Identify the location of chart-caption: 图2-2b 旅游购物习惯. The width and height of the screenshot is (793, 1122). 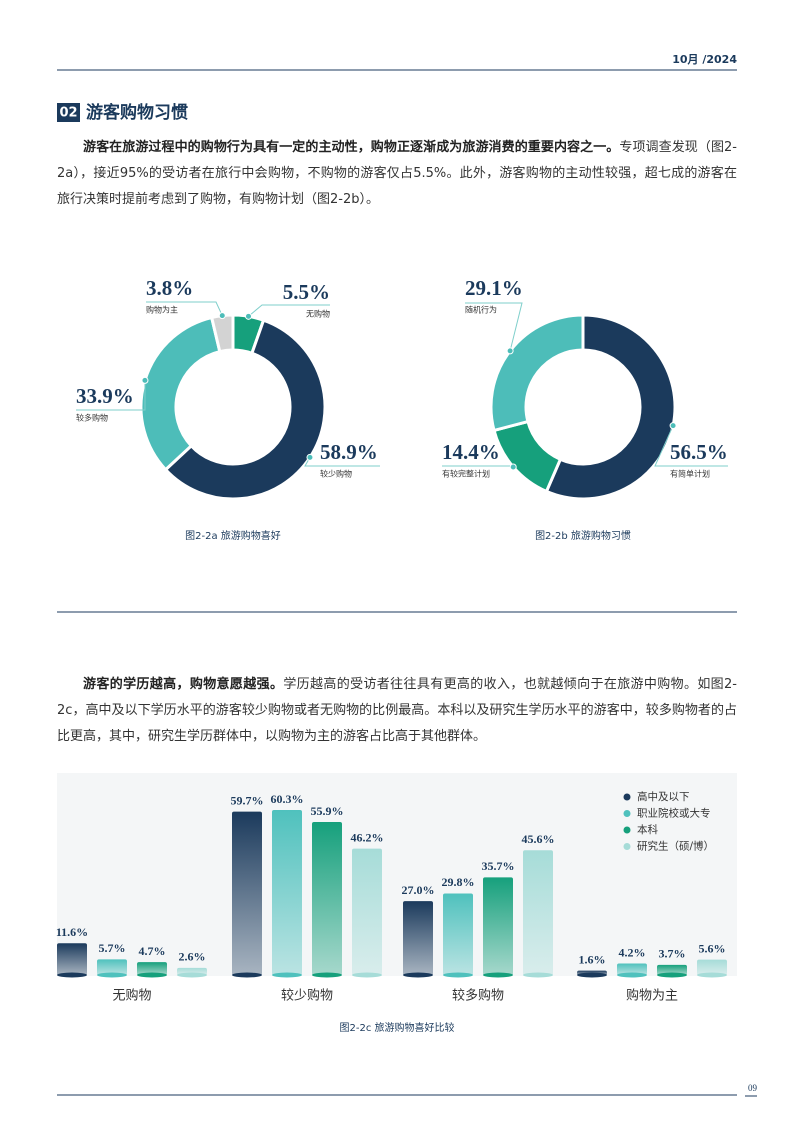
(583, 535).